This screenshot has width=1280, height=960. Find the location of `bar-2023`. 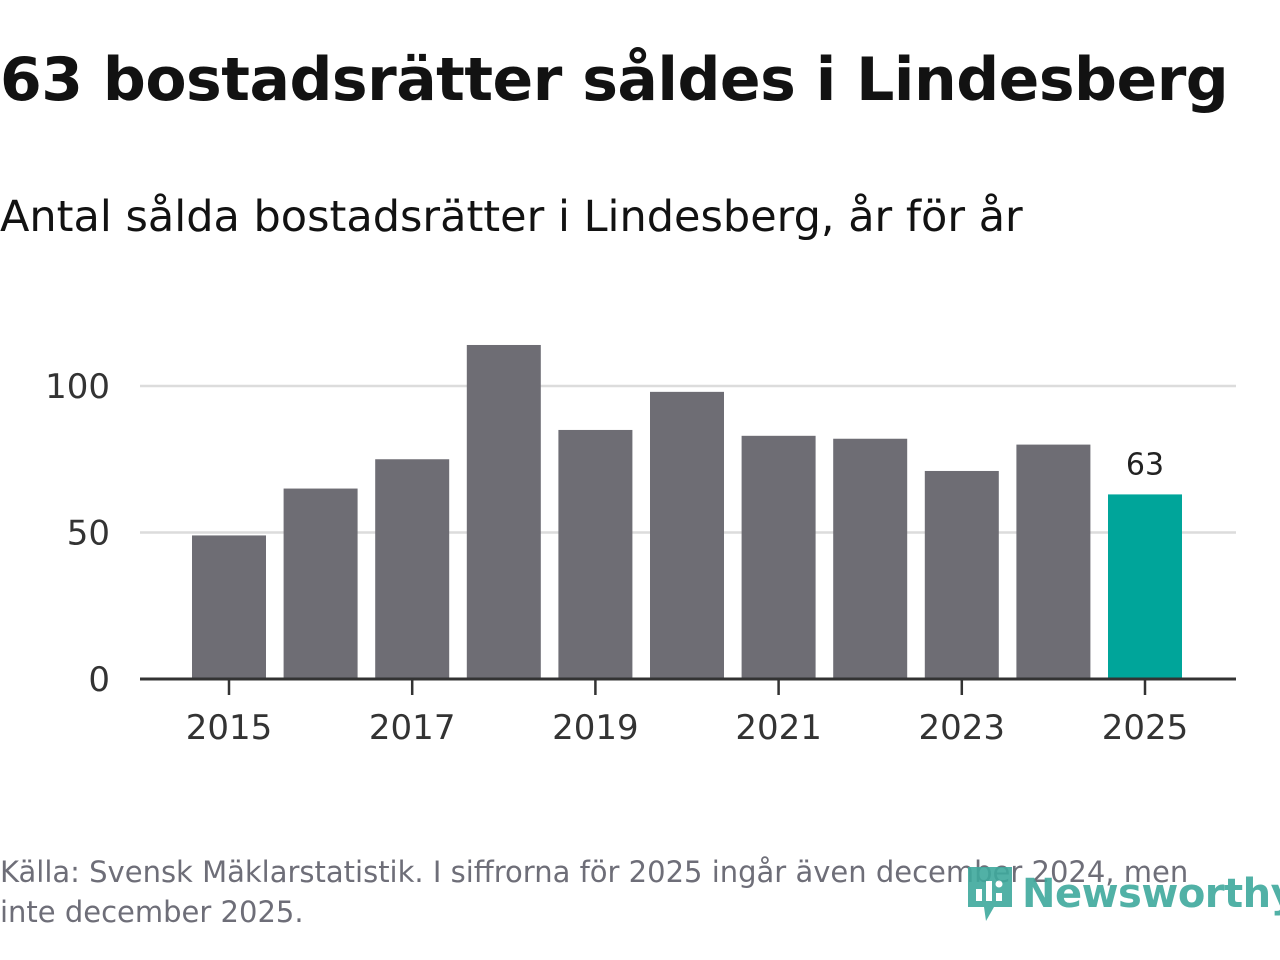

bar-2023 is located at coordinates (961, 574).